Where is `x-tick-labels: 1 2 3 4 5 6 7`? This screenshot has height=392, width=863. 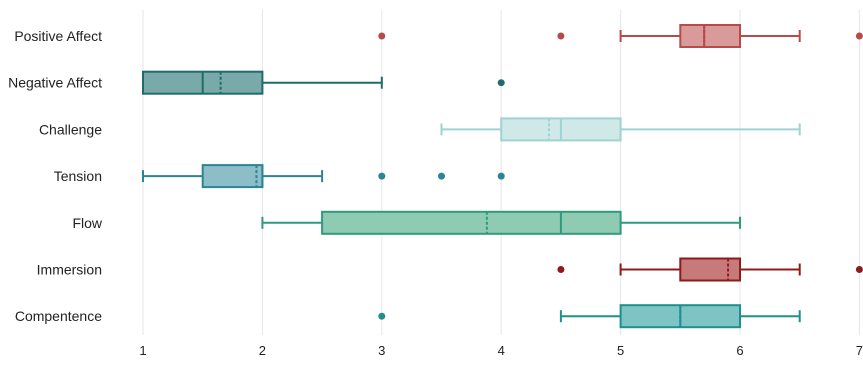
x-tick-labels: 1 2 3 4 5 6 7 is located at coordinates (501, 350).